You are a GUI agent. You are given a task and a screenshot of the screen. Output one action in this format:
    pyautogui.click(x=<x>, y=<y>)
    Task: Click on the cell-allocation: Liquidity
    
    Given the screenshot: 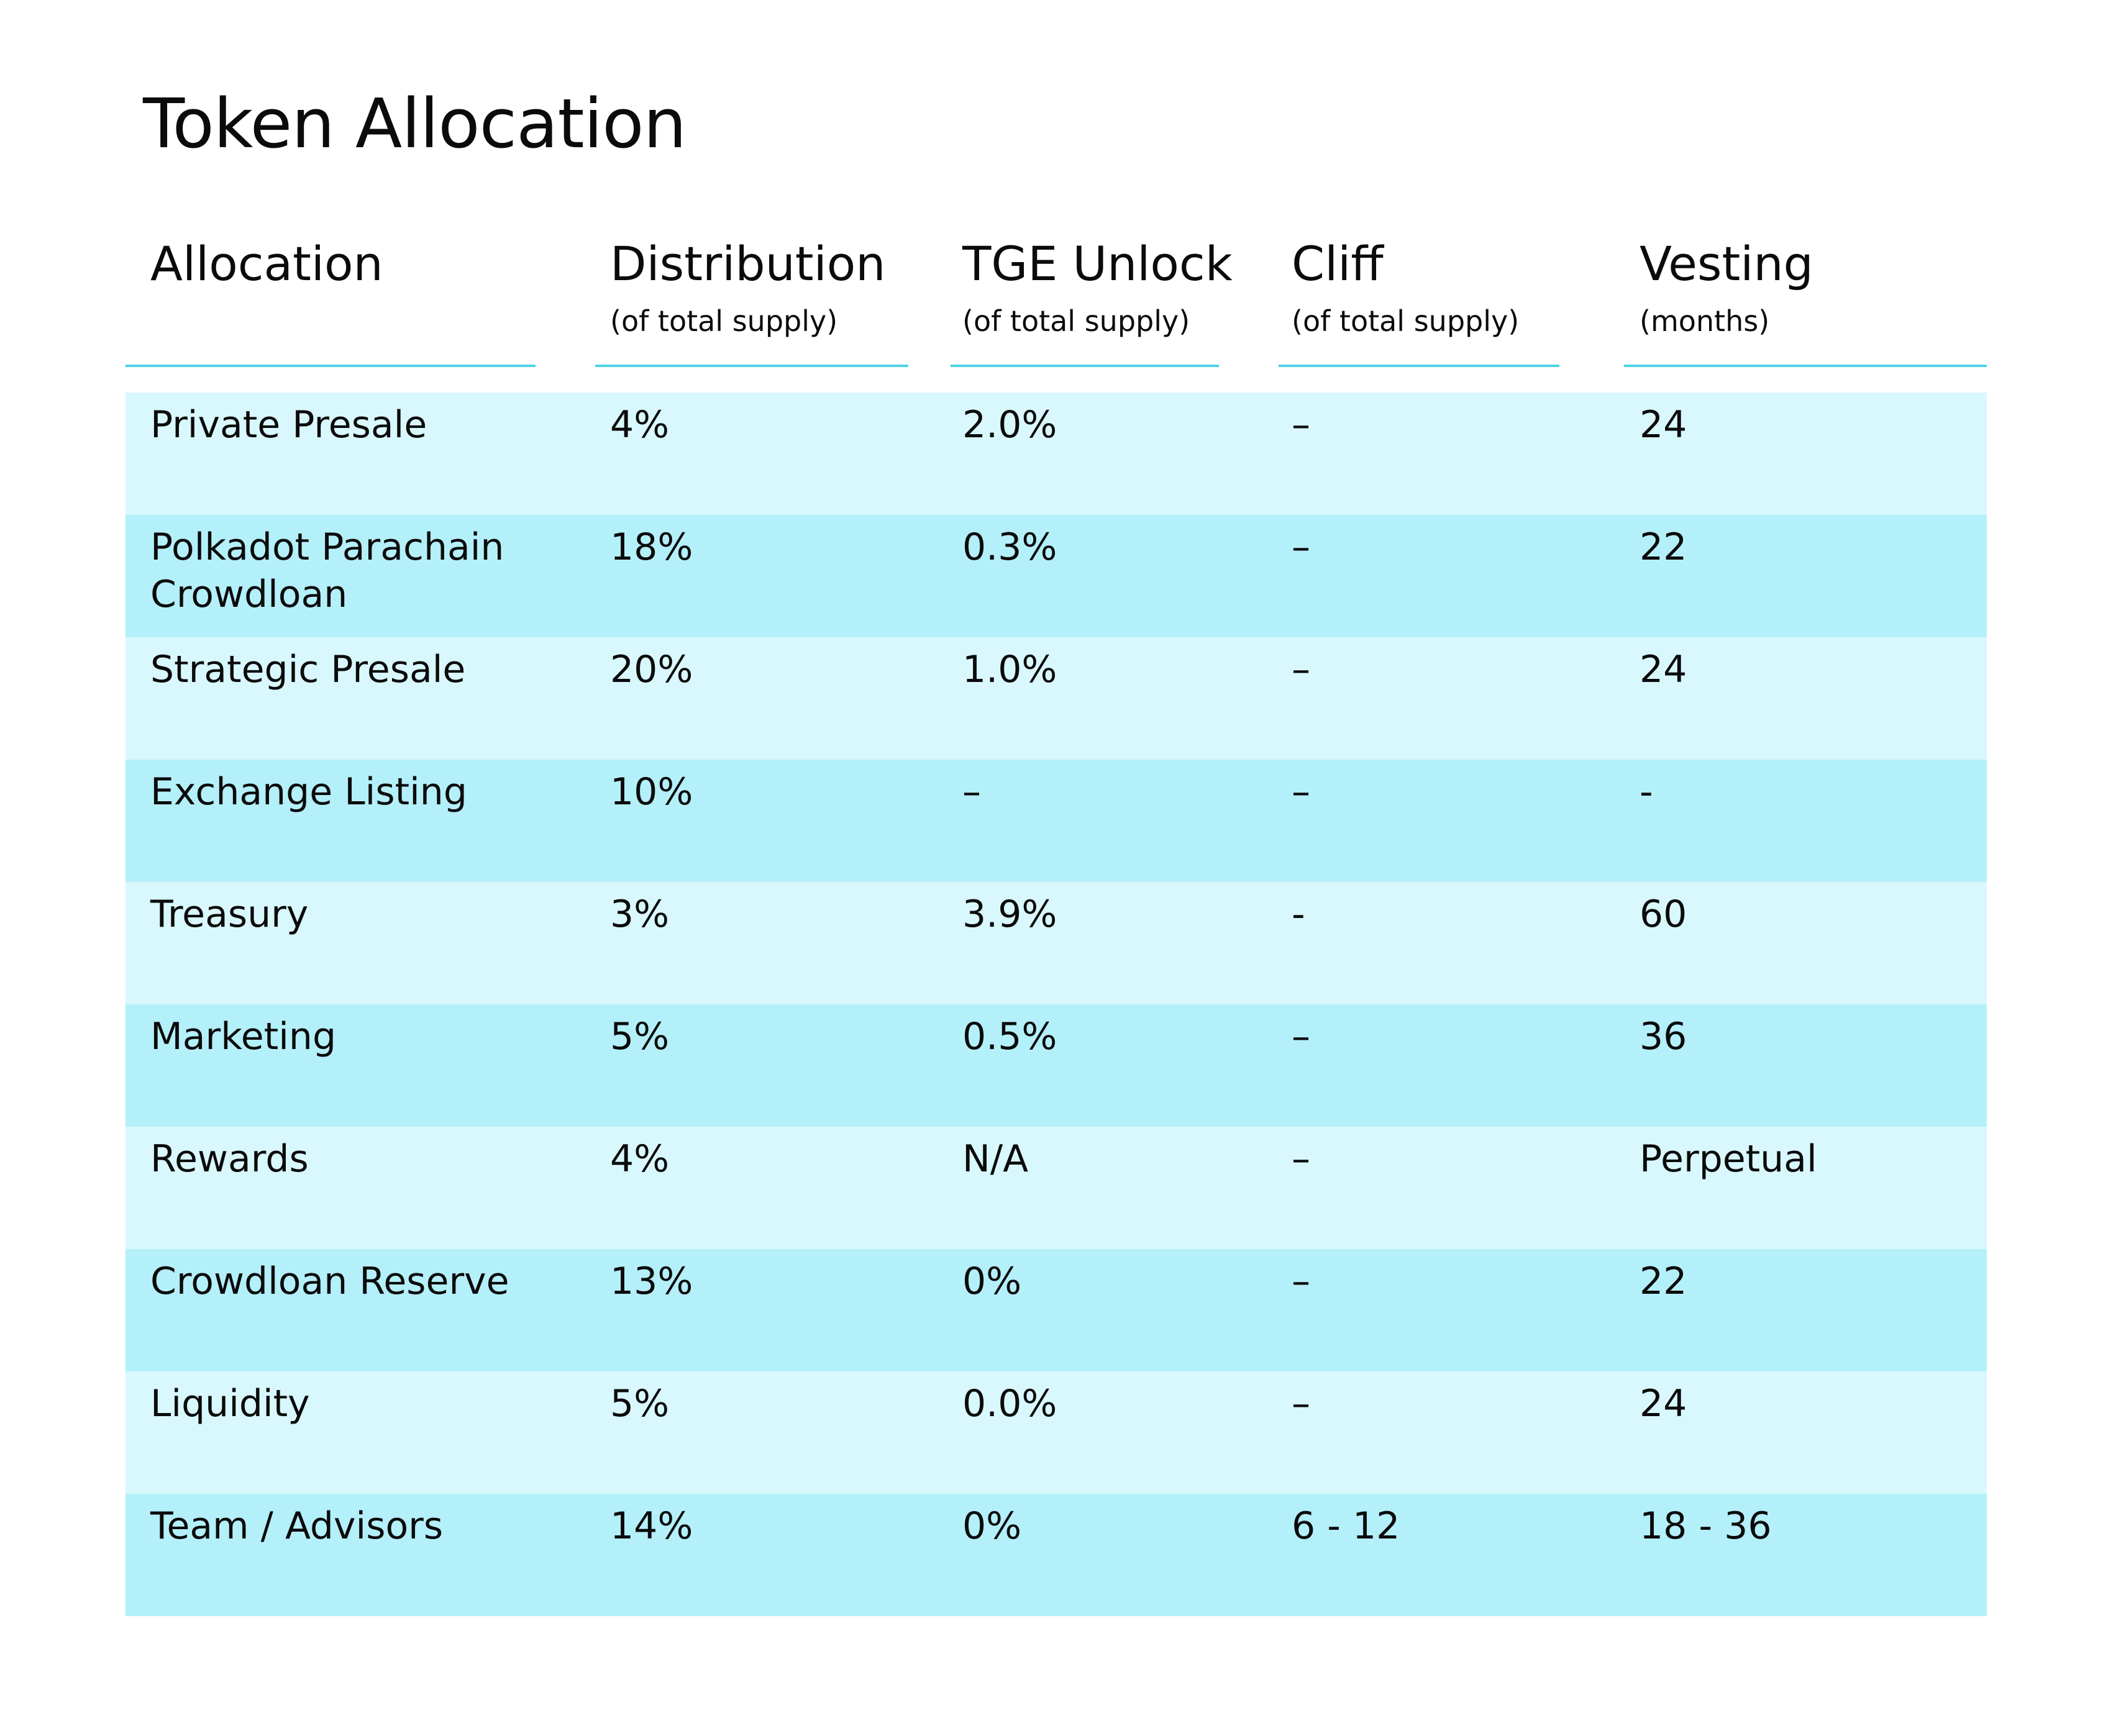 What is the action you would take?
    pyautogui.click(x=230, y=1403)
    